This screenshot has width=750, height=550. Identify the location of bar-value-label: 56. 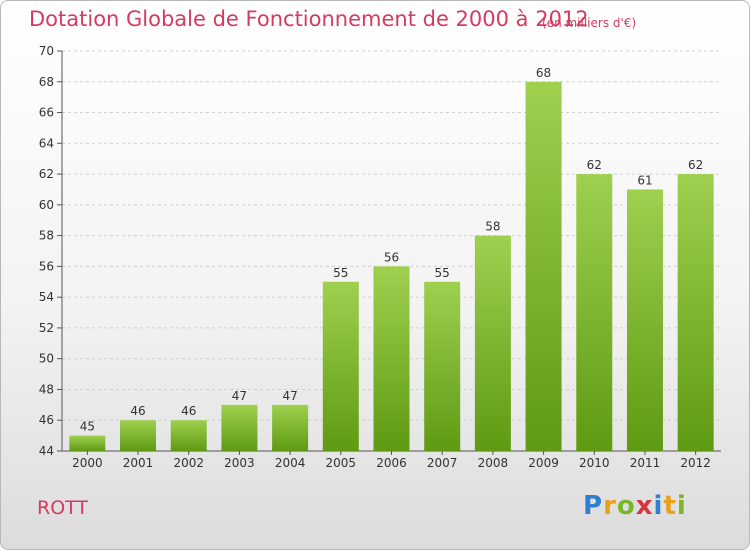
(391, 257).